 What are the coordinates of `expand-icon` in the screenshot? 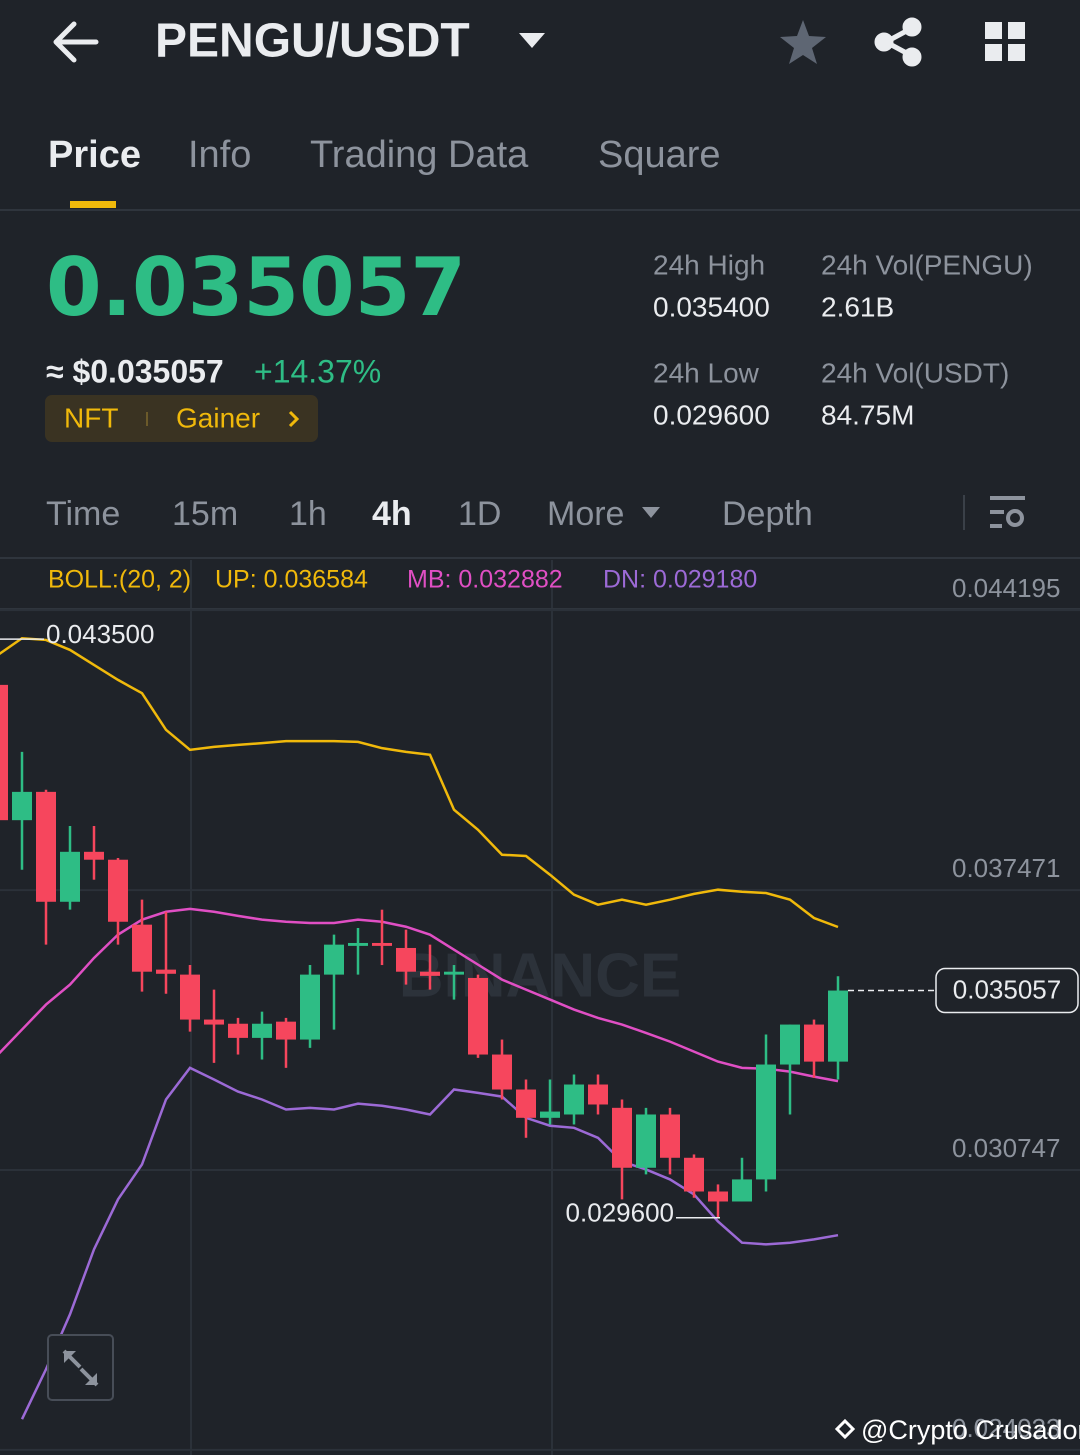 It's located at (80, 1368).